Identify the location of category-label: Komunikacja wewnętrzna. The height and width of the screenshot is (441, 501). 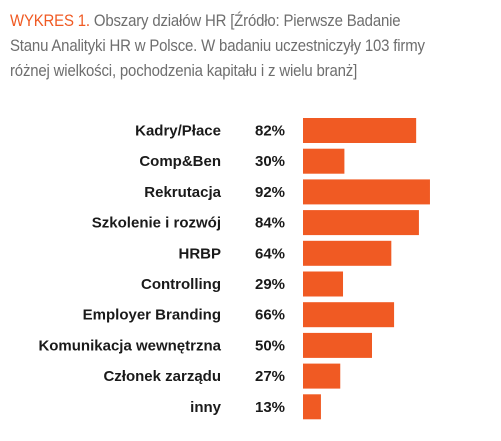
(129, 345).